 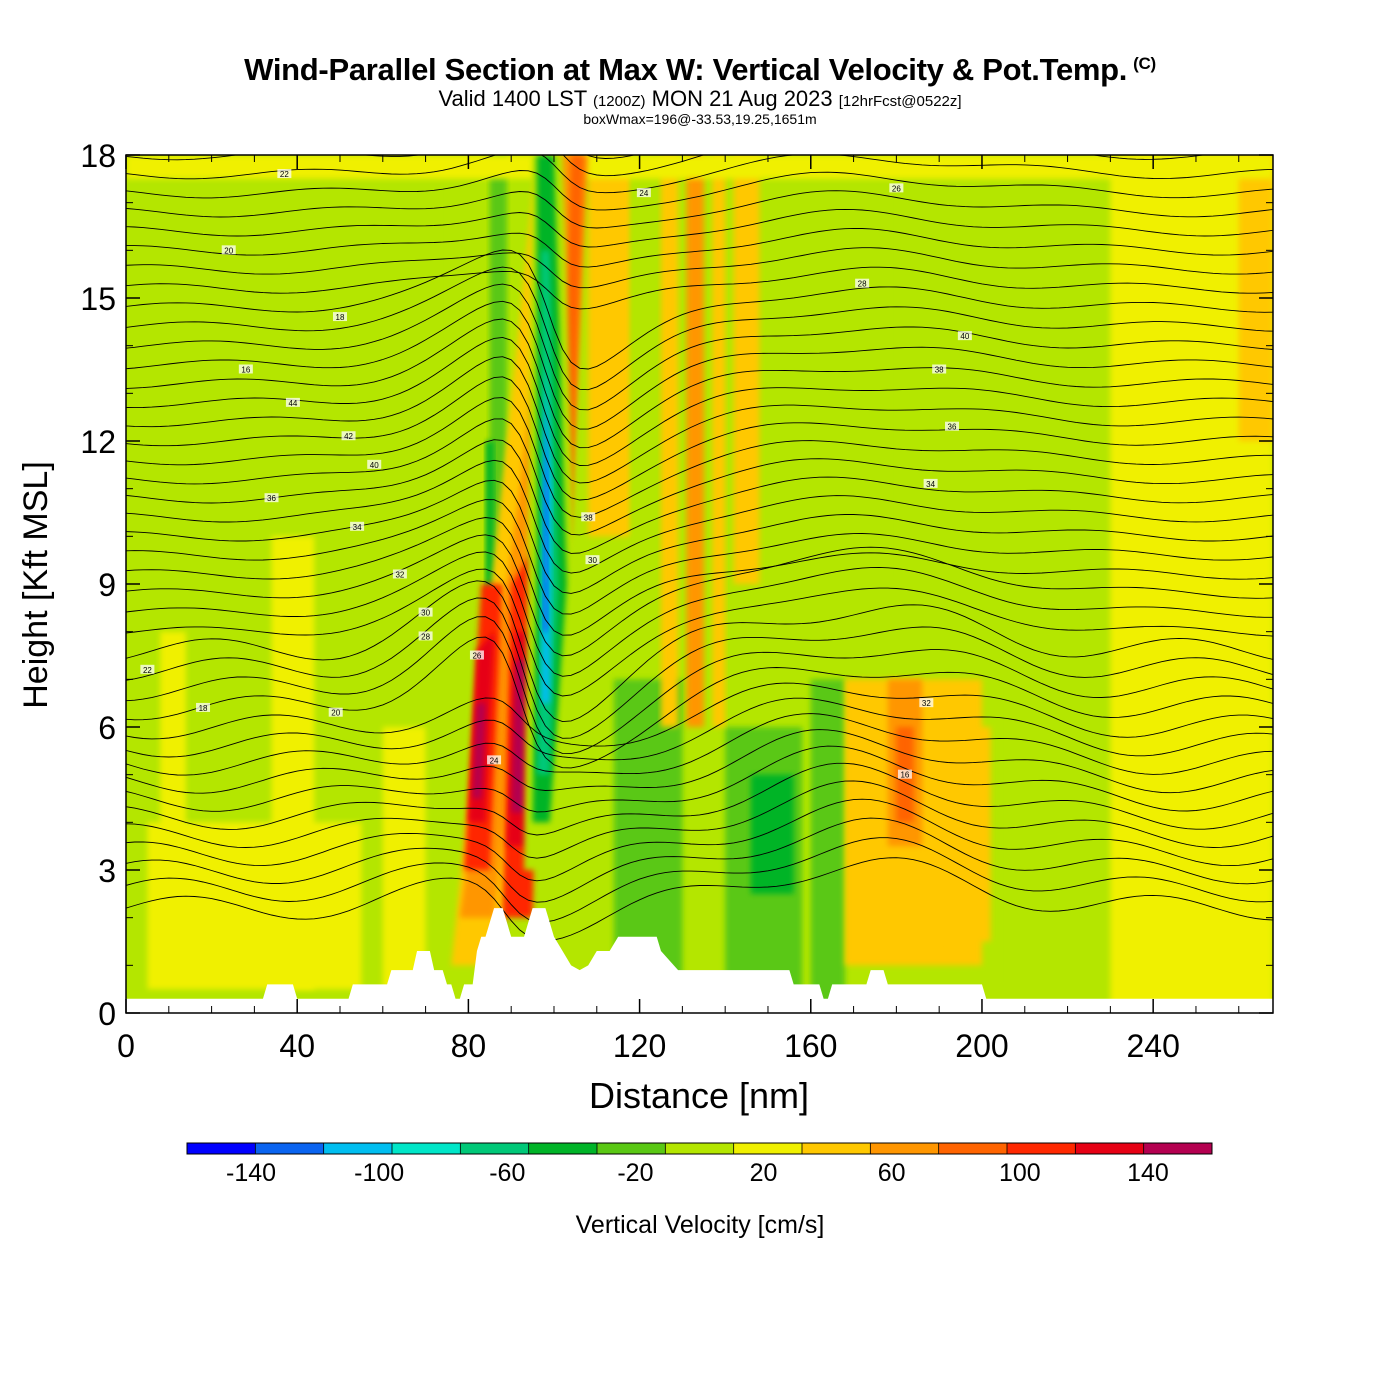 What do you see at coordinates (699, 1164) in the screenshot?
I see `colorbar: -140 -100 -60 -20 20 60 100 140` at bounding box center [699, 1164].